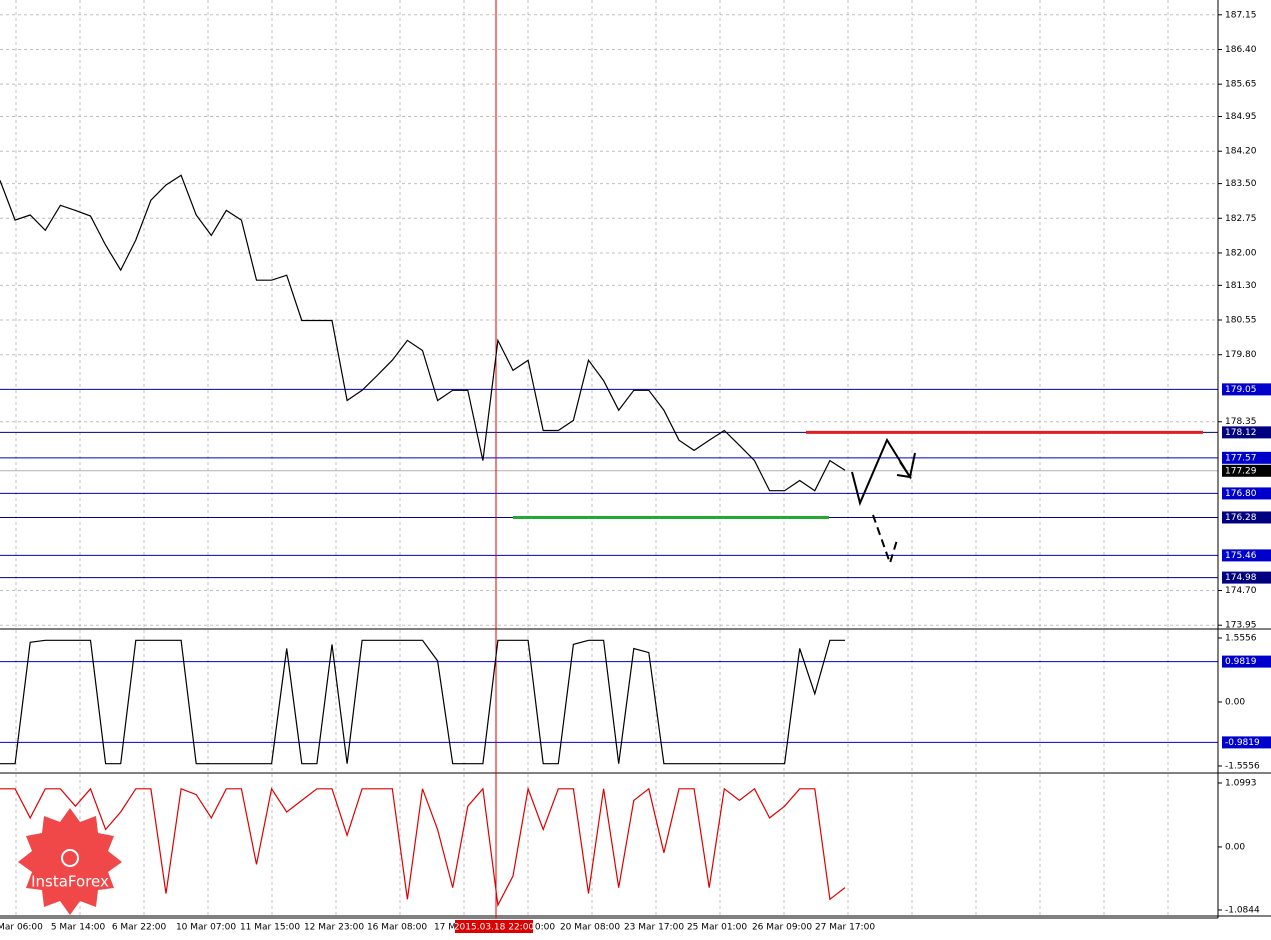 The width and height of the screenshot is (1271, 940). I want to click on y-tick-label: 180.55, so click(1241, 321).